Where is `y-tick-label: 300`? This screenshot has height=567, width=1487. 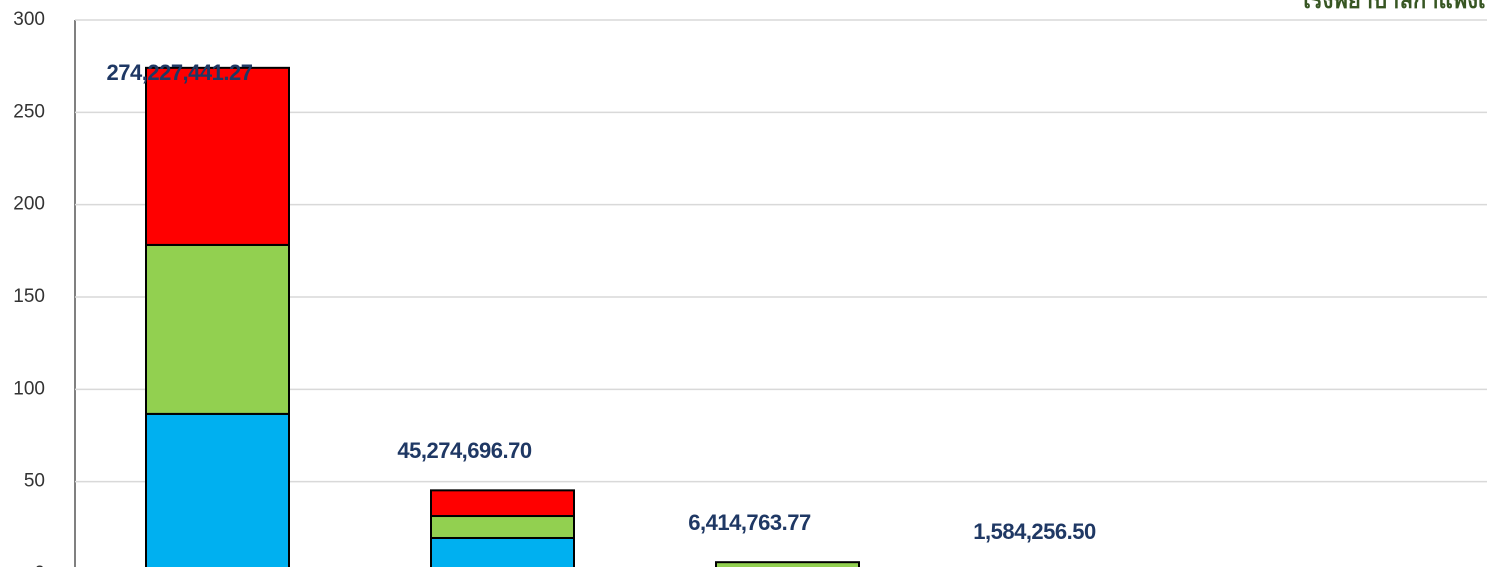
y-tick-label: 300 is located at coordinates (29, 19).